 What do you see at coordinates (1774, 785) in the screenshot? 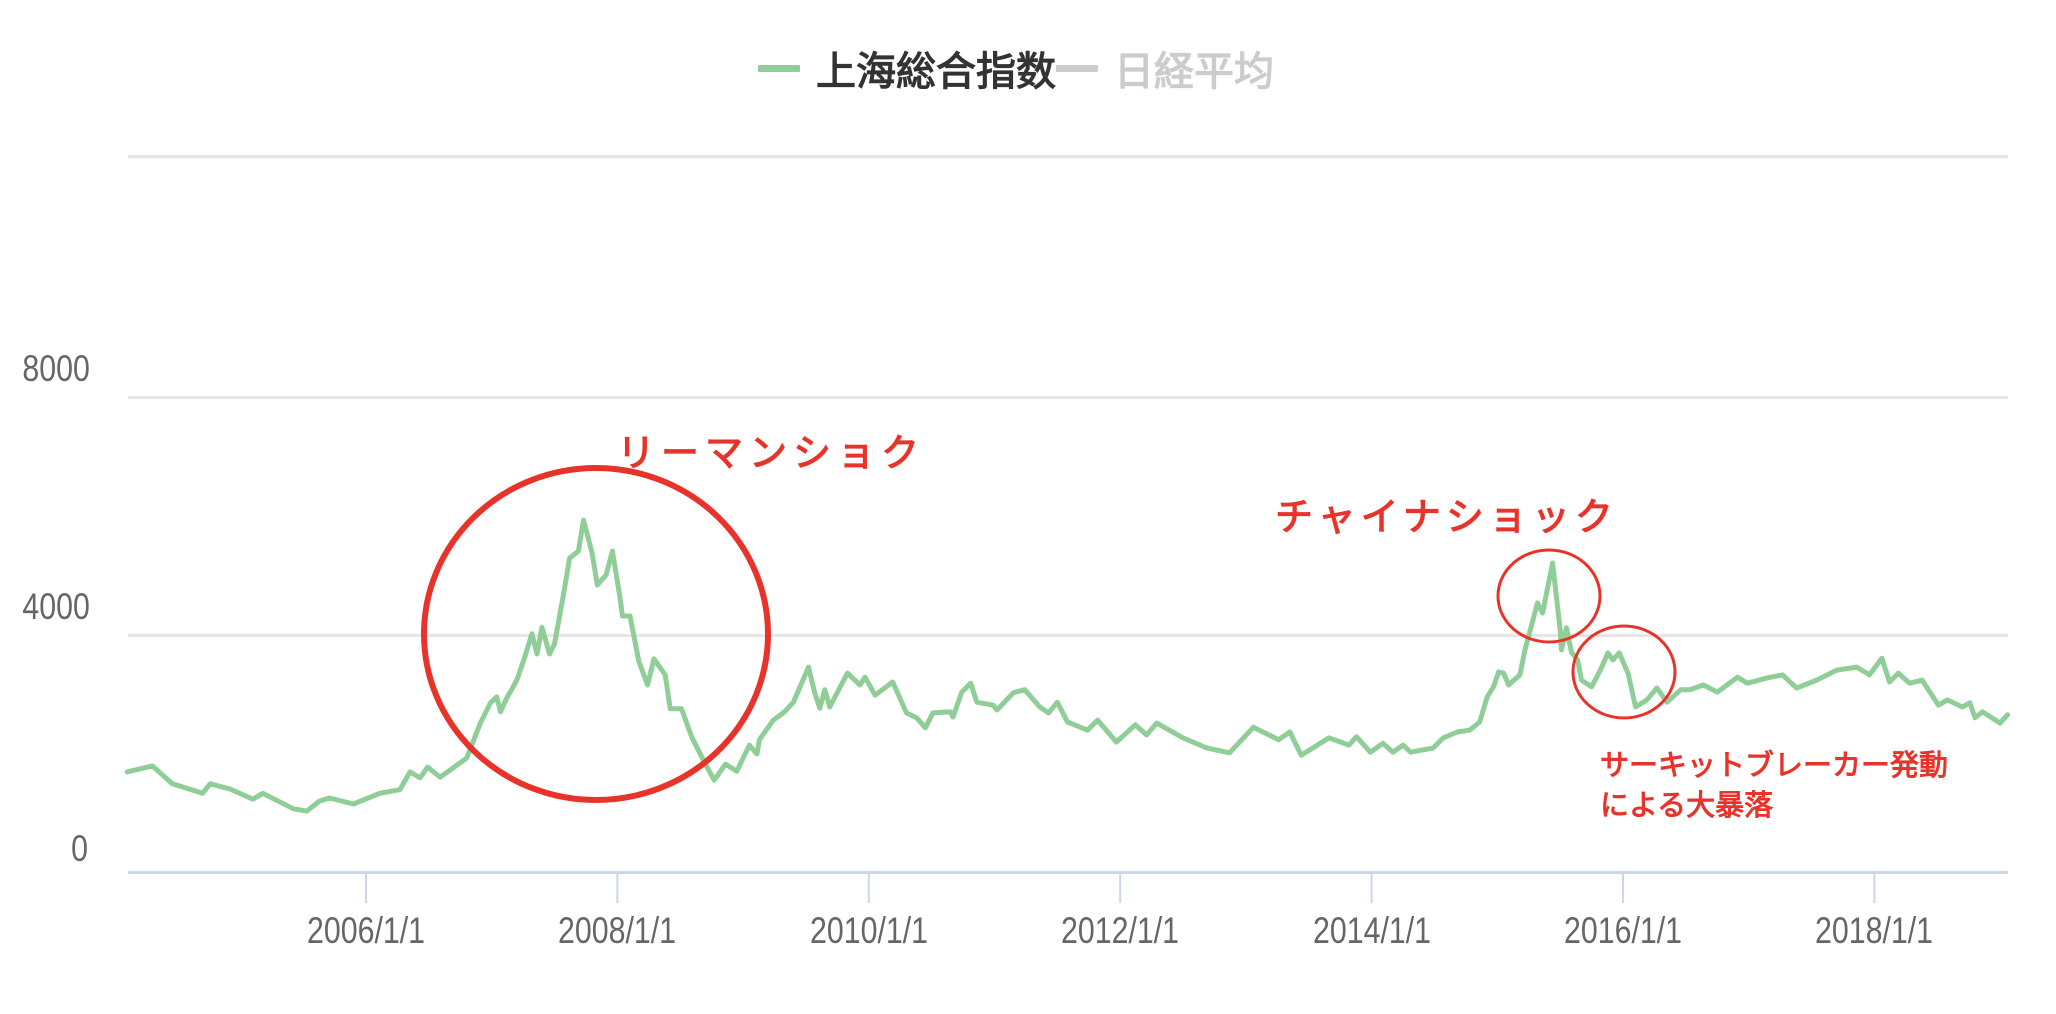
I see `annotation-circuit-breaker: サーキットブレーカー発動 による大暴落` at bounding box center [1774, 785].